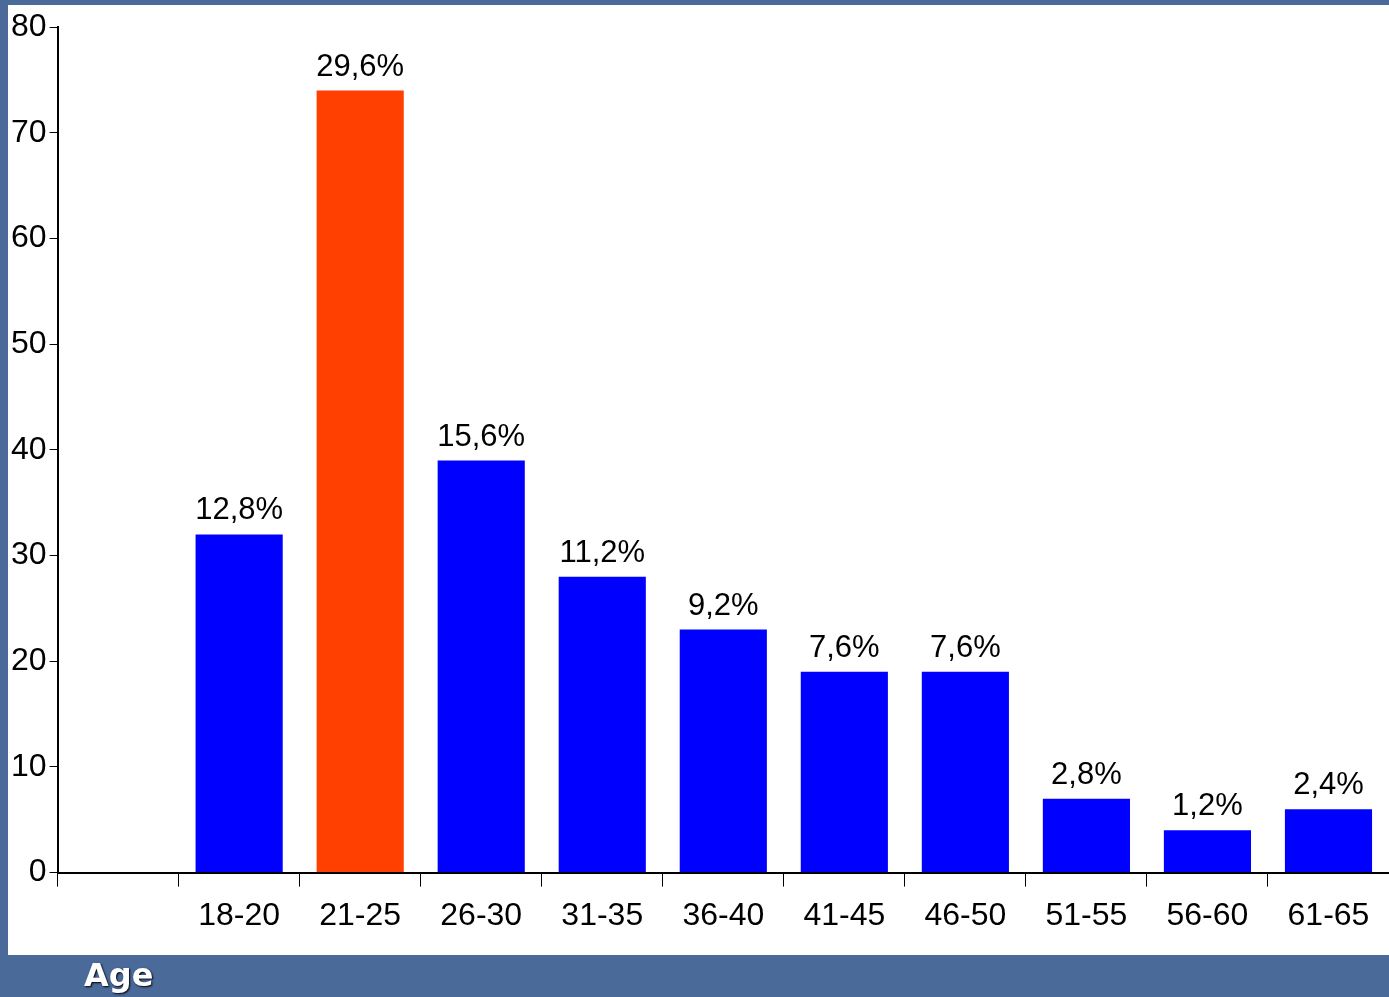 This screenshot has width=1389, height=997. What do you see at coordinates (965, 913) in the screenshot?
I see `x-tick-label: 46-50` at bounding box center [965, 913].